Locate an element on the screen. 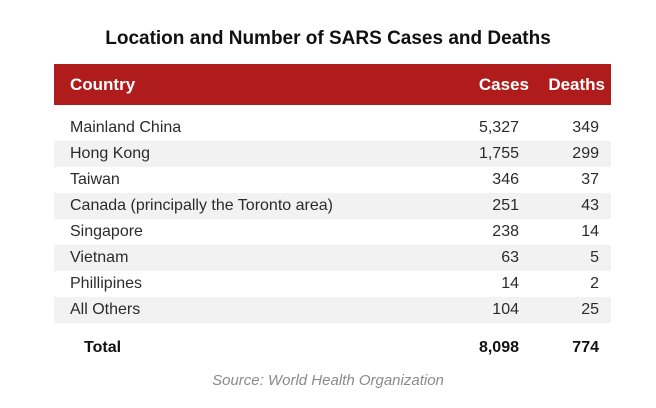  cell-country: Hong Kong is located at coordinates (110, 153).